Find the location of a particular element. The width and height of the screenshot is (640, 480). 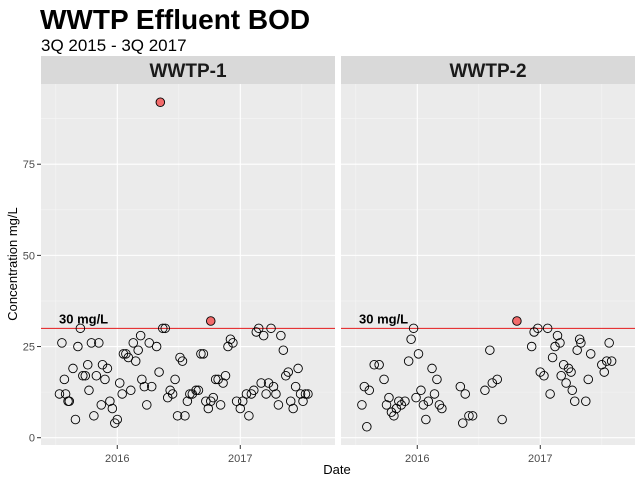

y-tick-label: 50 is located at coordinates (29, 256).